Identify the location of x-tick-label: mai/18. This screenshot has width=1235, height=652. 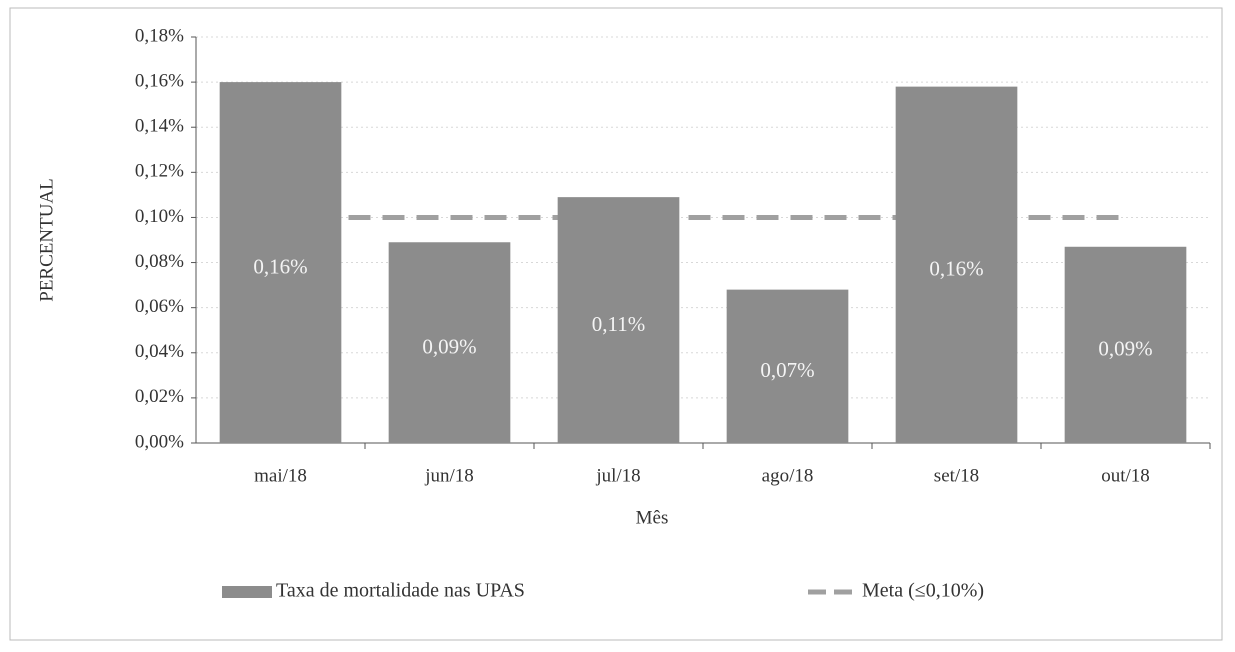
(280, 475).